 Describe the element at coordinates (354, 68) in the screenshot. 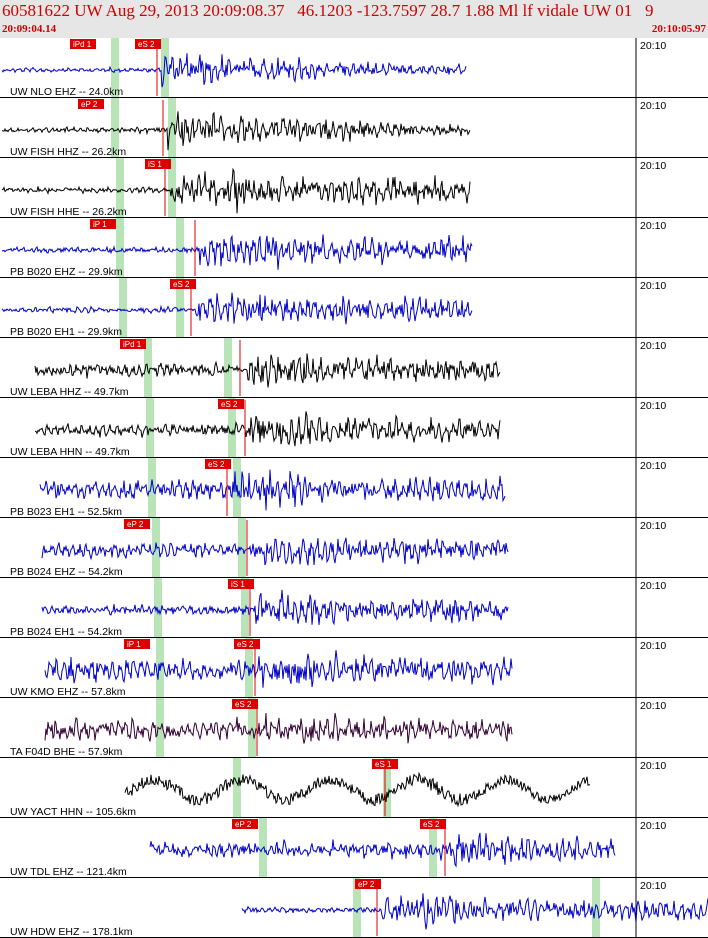

I see `trace-row: iPd 1 eS 2 20:10 UW NLO EHZ -- 24.0km` at that location.